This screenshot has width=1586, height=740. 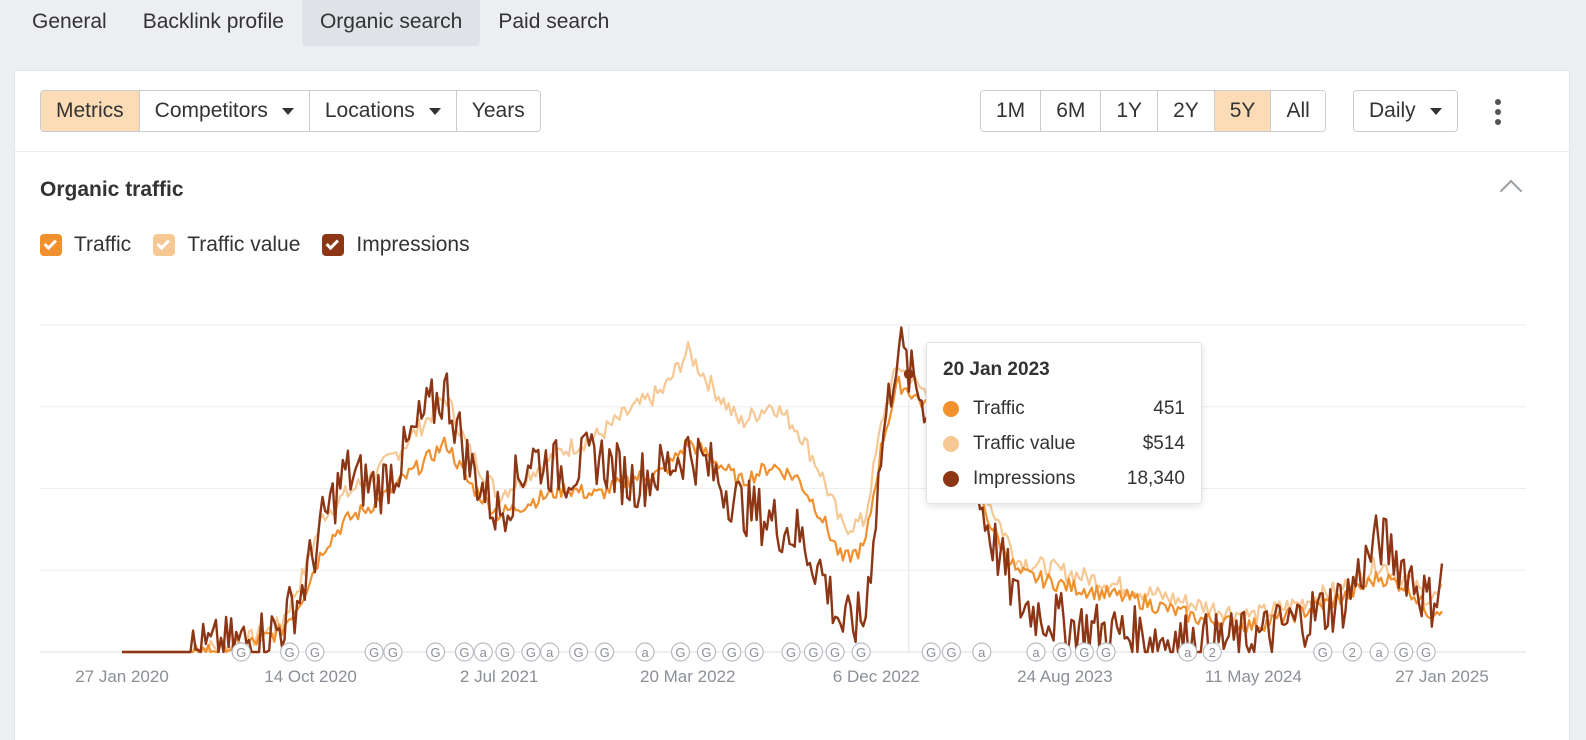 What do you see at coordinates (1163, 443) in the screenshot?
I see `tooltip-value: $514` at bounding box center [1163, 443].